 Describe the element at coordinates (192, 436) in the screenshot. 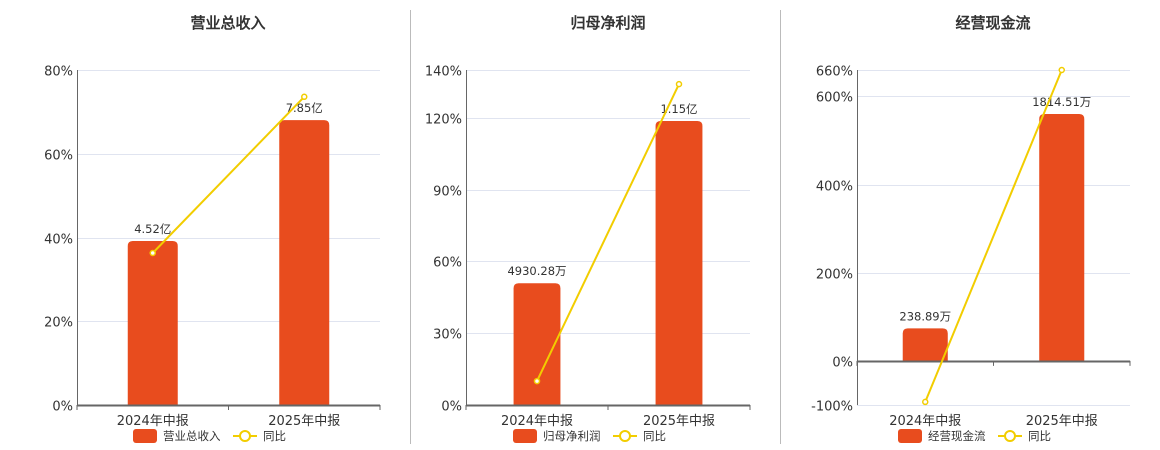

I see `legend-bar-label: 营业总收入` at that location.